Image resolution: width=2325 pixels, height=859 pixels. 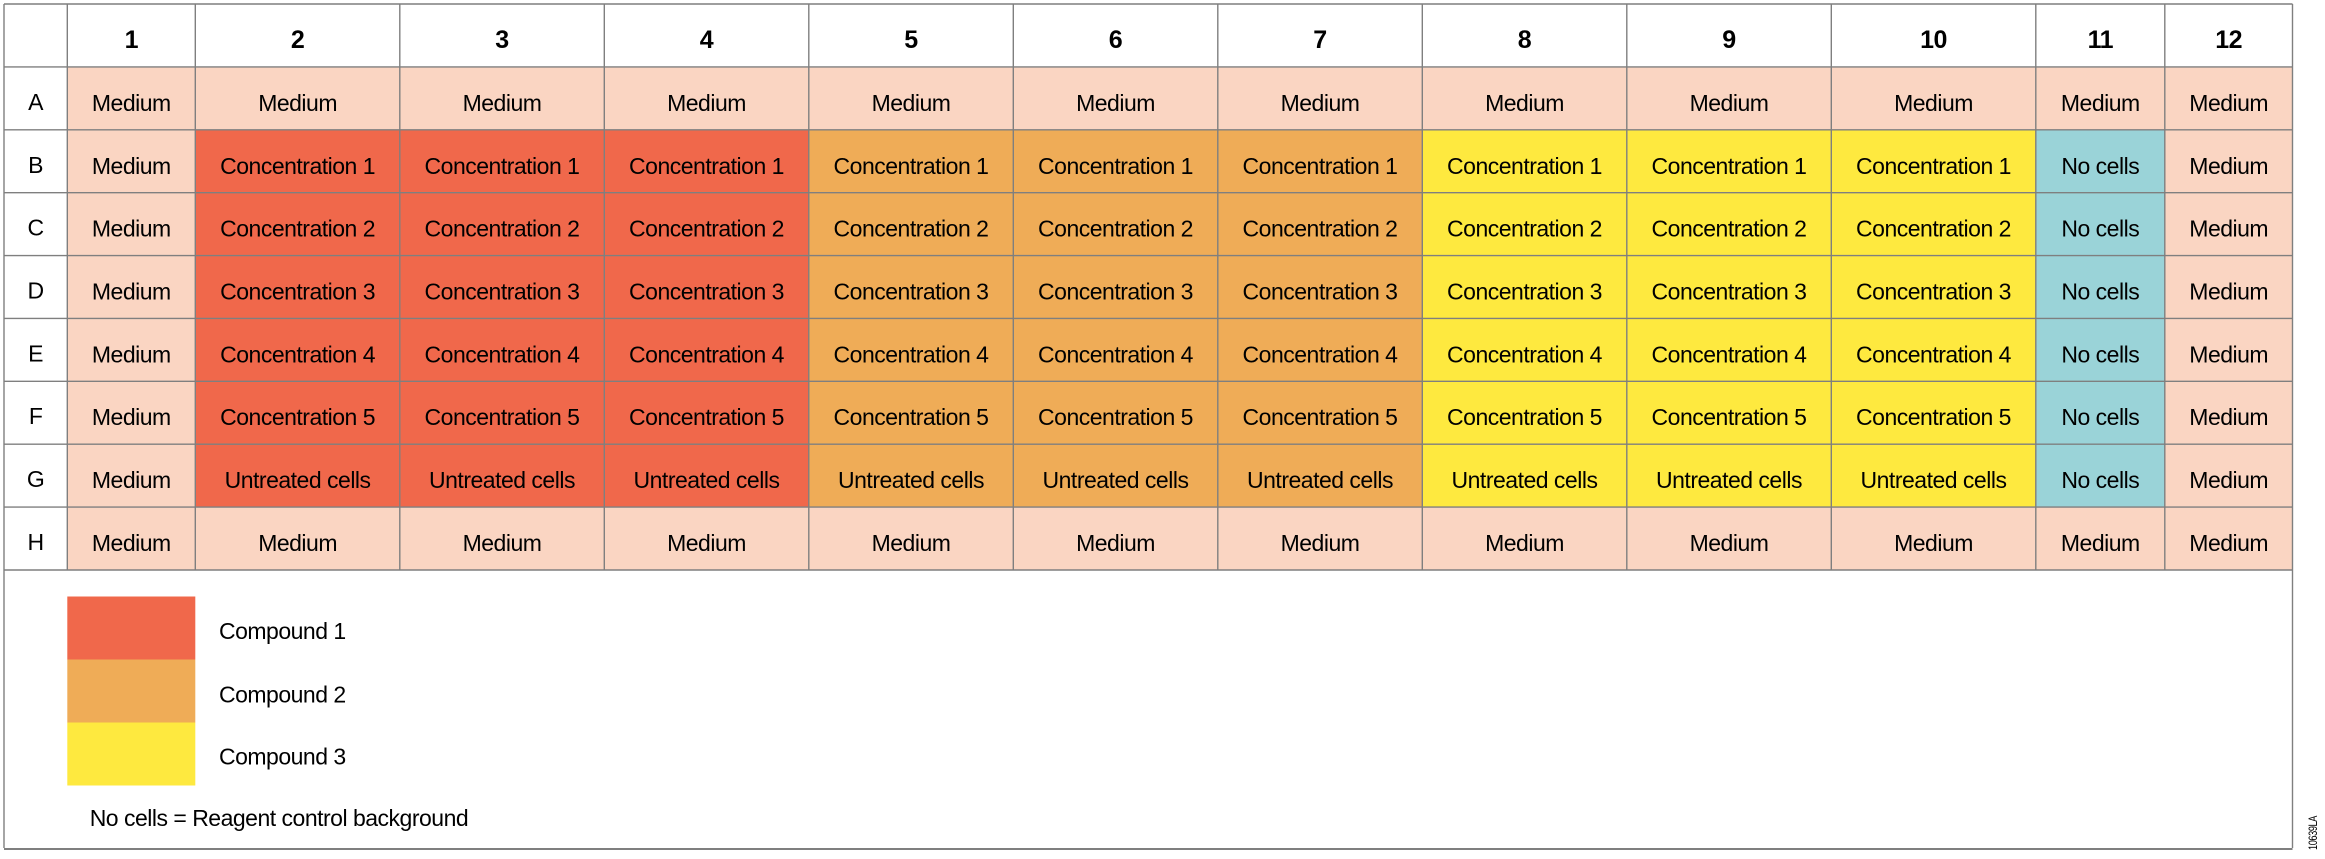 I want to click on svg-text: F, so click(x=36, y=416).